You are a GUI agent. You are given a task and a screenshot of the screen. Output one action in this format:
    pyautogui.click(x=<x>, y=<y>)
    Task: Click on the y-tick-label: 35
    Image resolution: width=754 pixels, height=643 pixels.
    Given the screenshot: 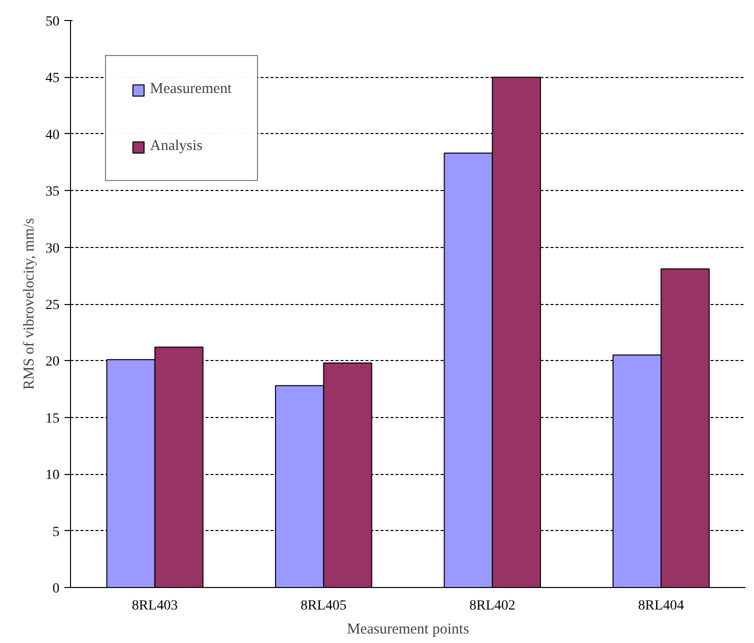 What is the action you would take?
    pyautogui.click(x=53, y=192)
    